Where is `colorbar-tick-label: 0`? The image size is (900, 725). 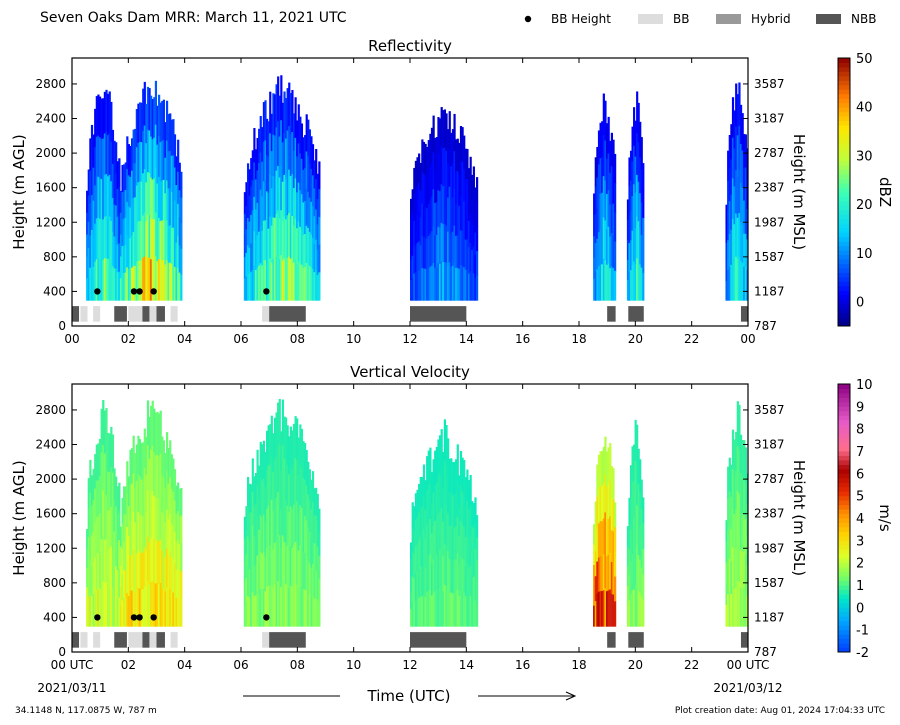
colorbar-tick-label: 0 is located at coordinates (860, 303).